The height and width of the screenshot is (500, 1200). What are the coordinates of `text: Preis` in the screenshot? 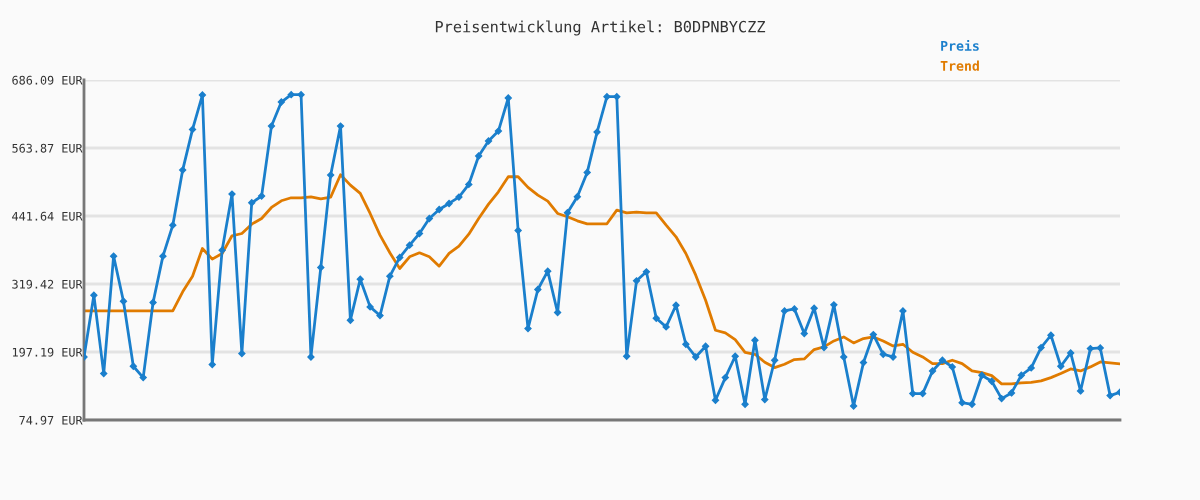 It's located at (960, 45).